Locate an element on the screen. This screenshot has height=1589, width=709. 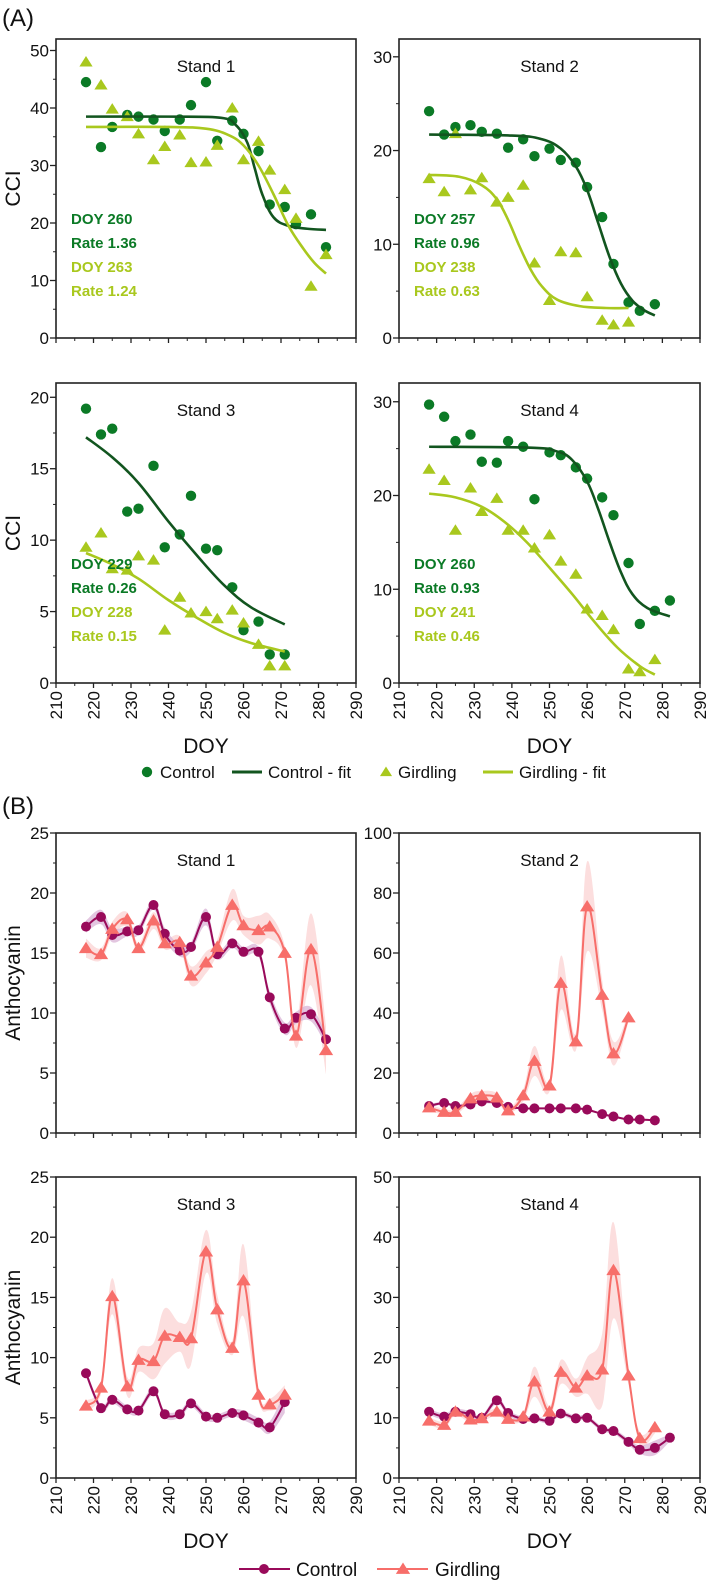
x-tick-label: 240 is located at coordinates (169, 1500).